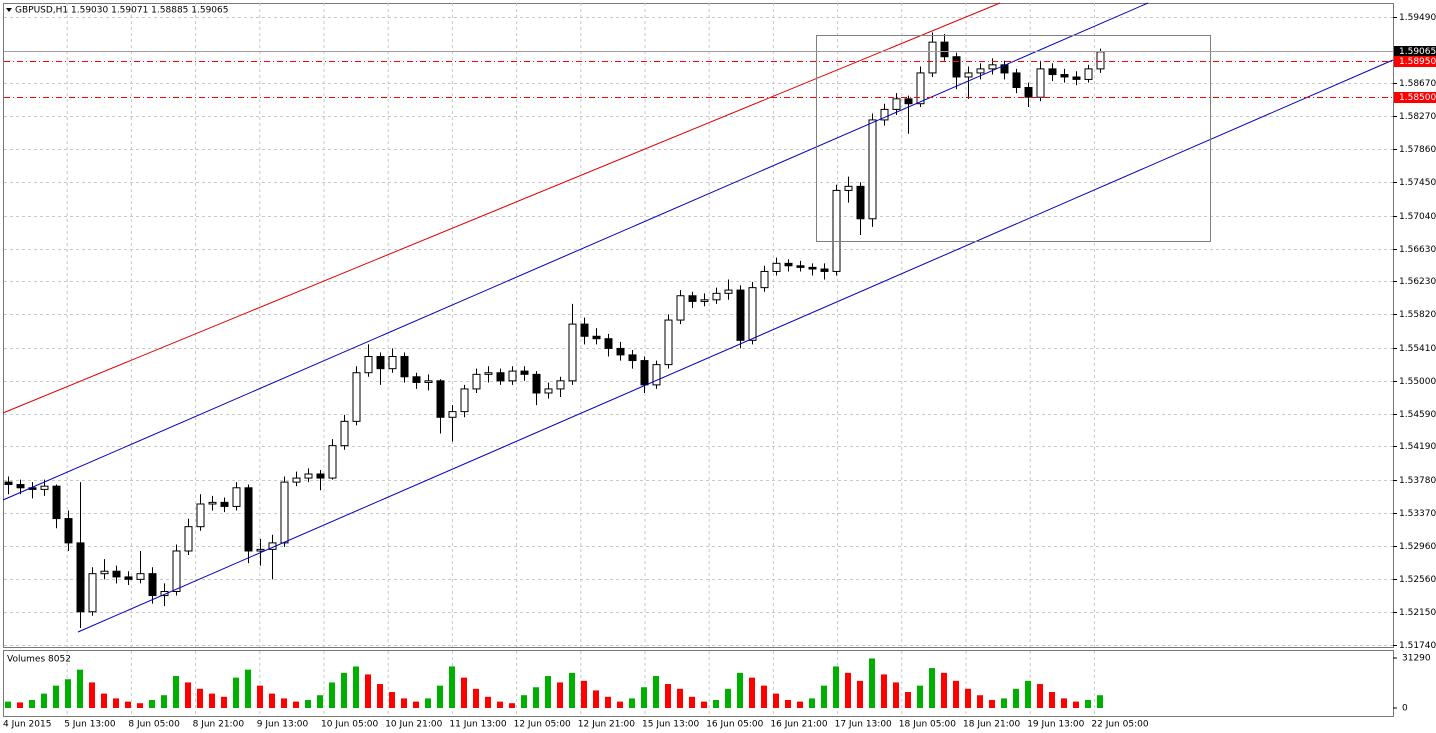 Image resolution: width=1436 pixels, height=733 pixels. I want to click on y-tick-label: 1.56630, so click(1417, 250).